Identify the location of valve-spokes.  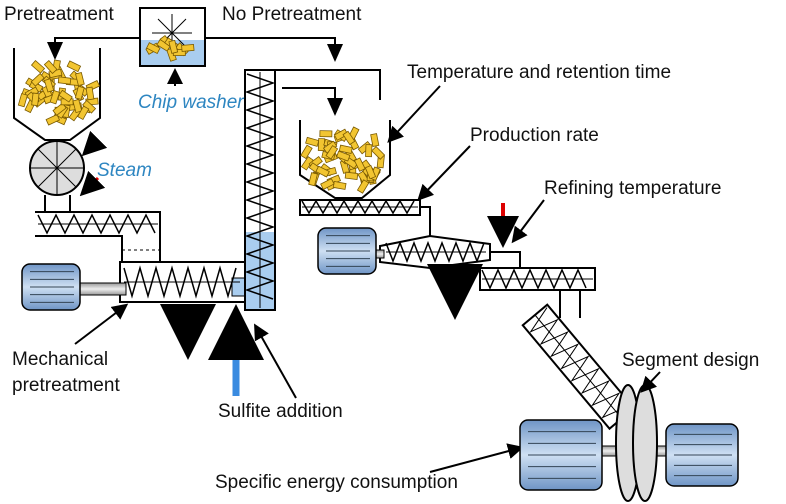
(57, 168).